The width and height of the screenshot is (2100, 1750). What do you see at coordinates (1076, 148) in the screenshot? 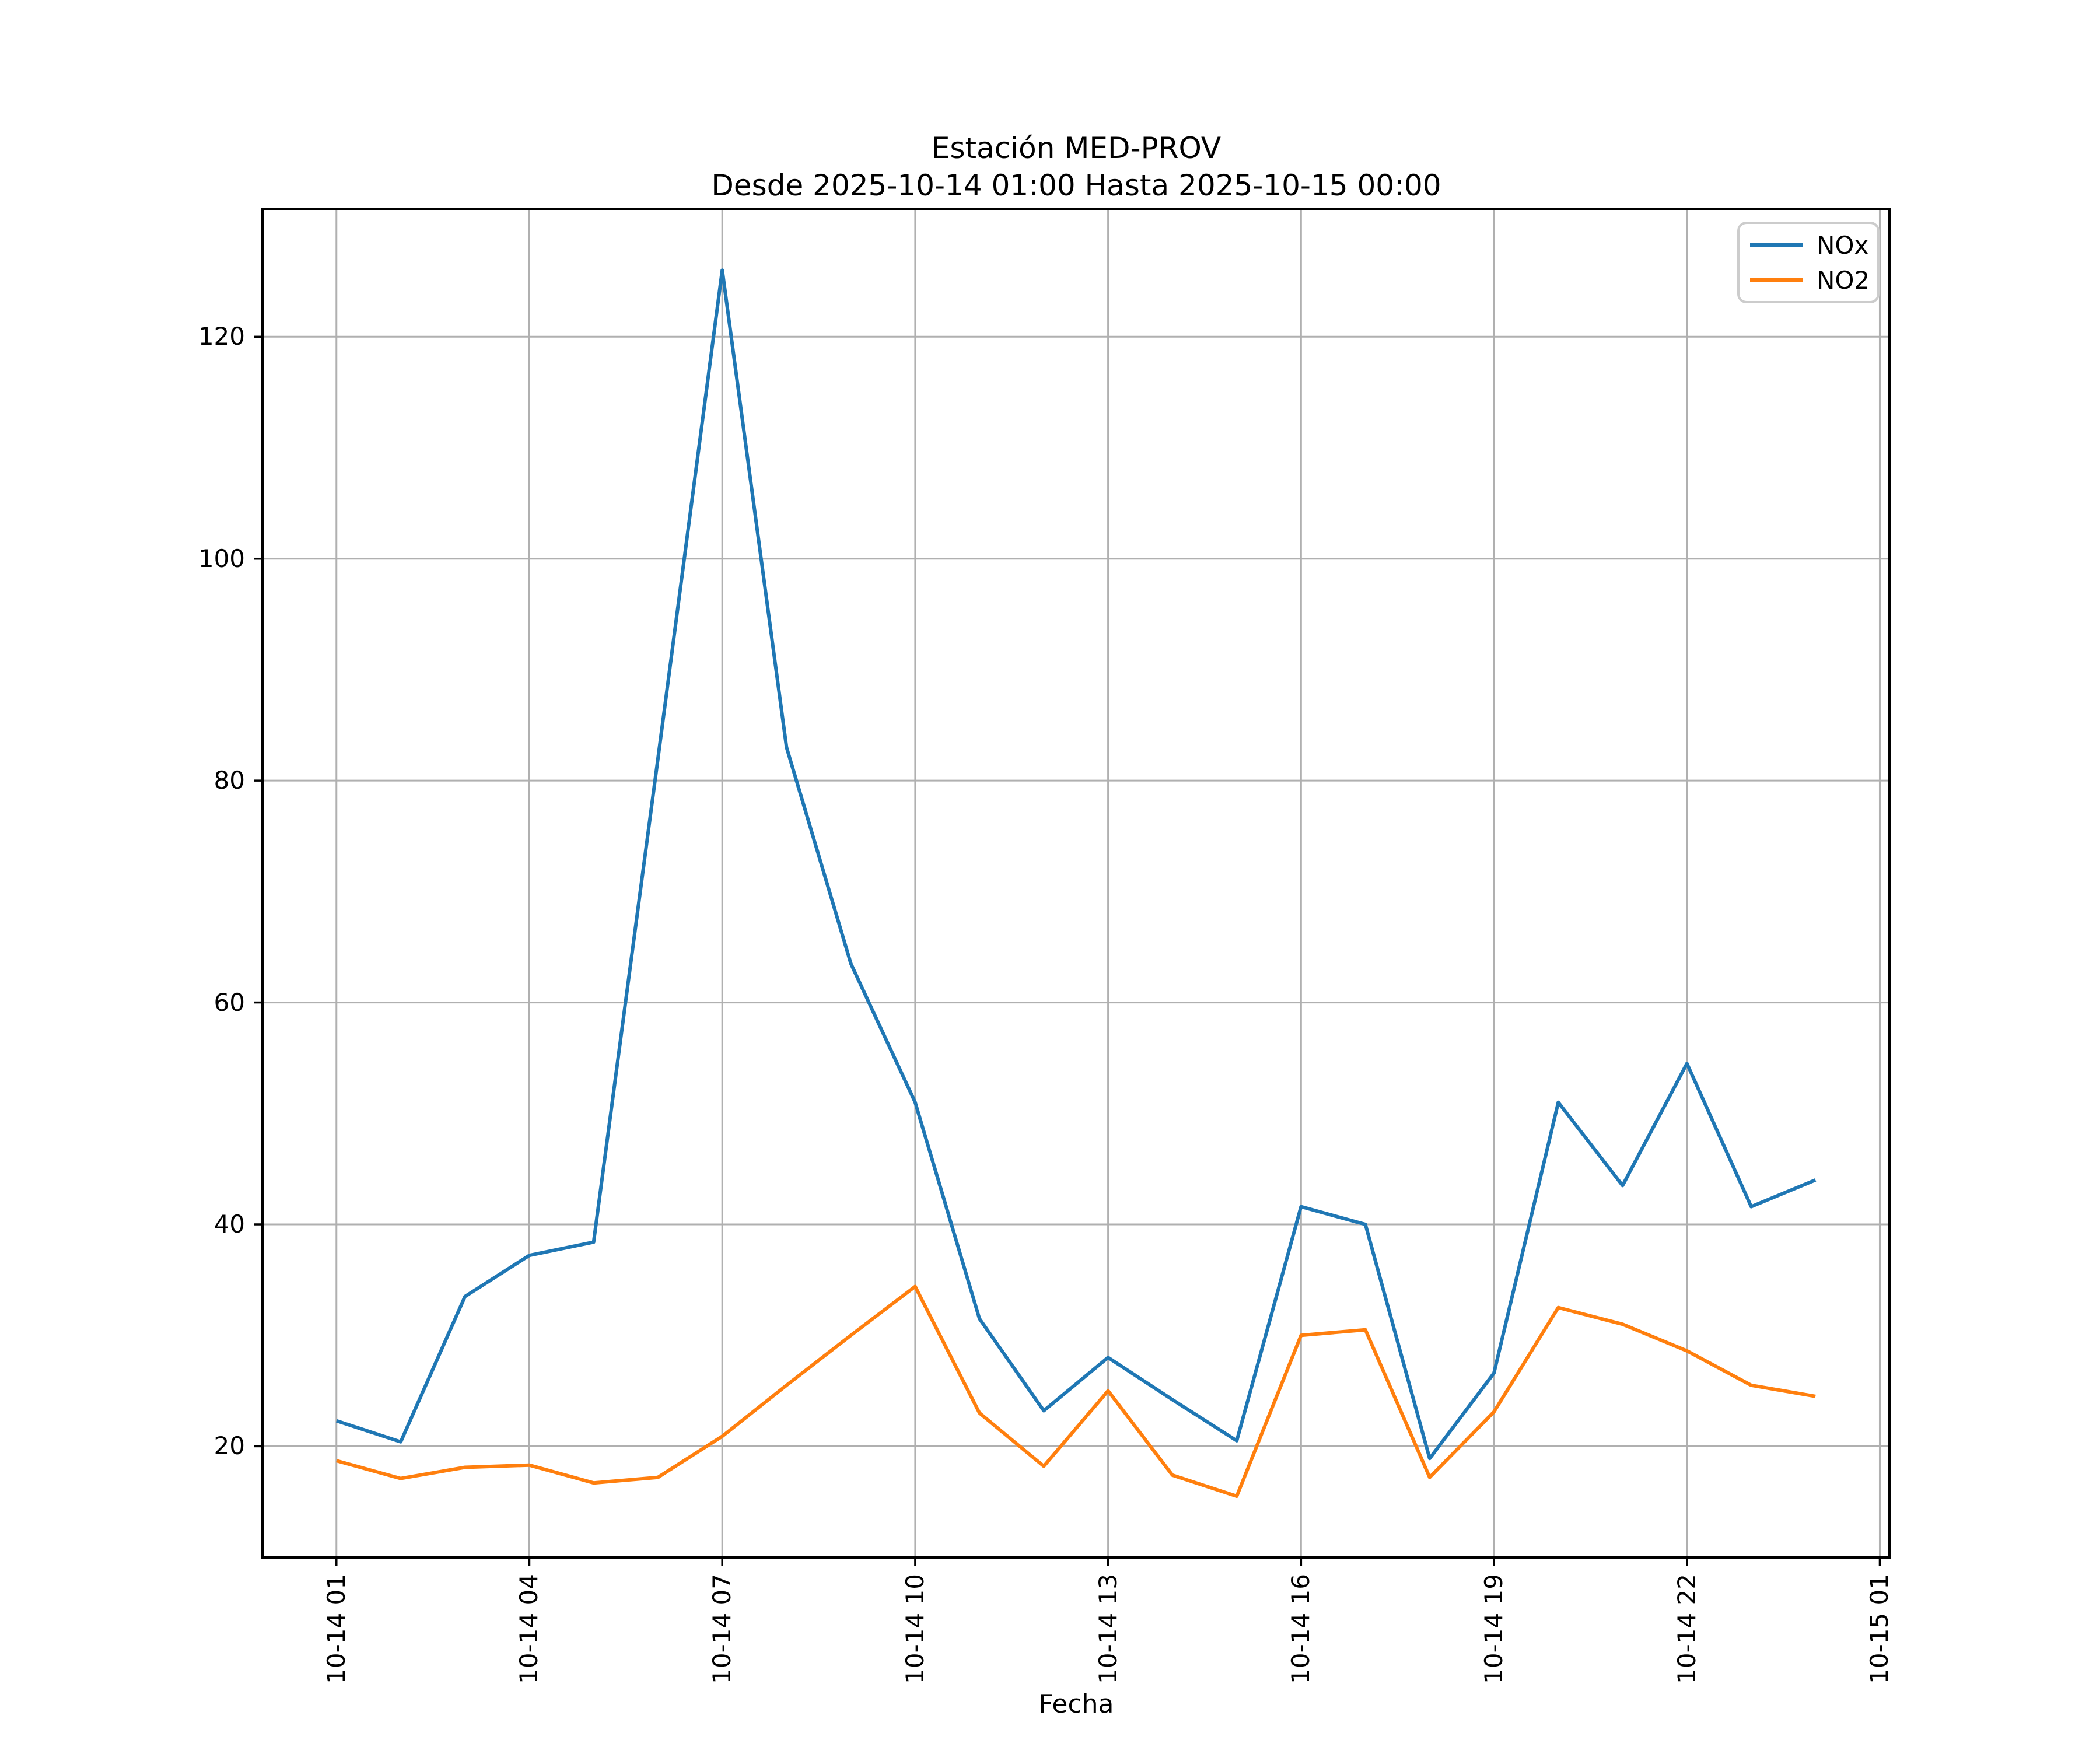
I see `chart-title: Estación MED-PROV` at bounding box center [1076, 148].